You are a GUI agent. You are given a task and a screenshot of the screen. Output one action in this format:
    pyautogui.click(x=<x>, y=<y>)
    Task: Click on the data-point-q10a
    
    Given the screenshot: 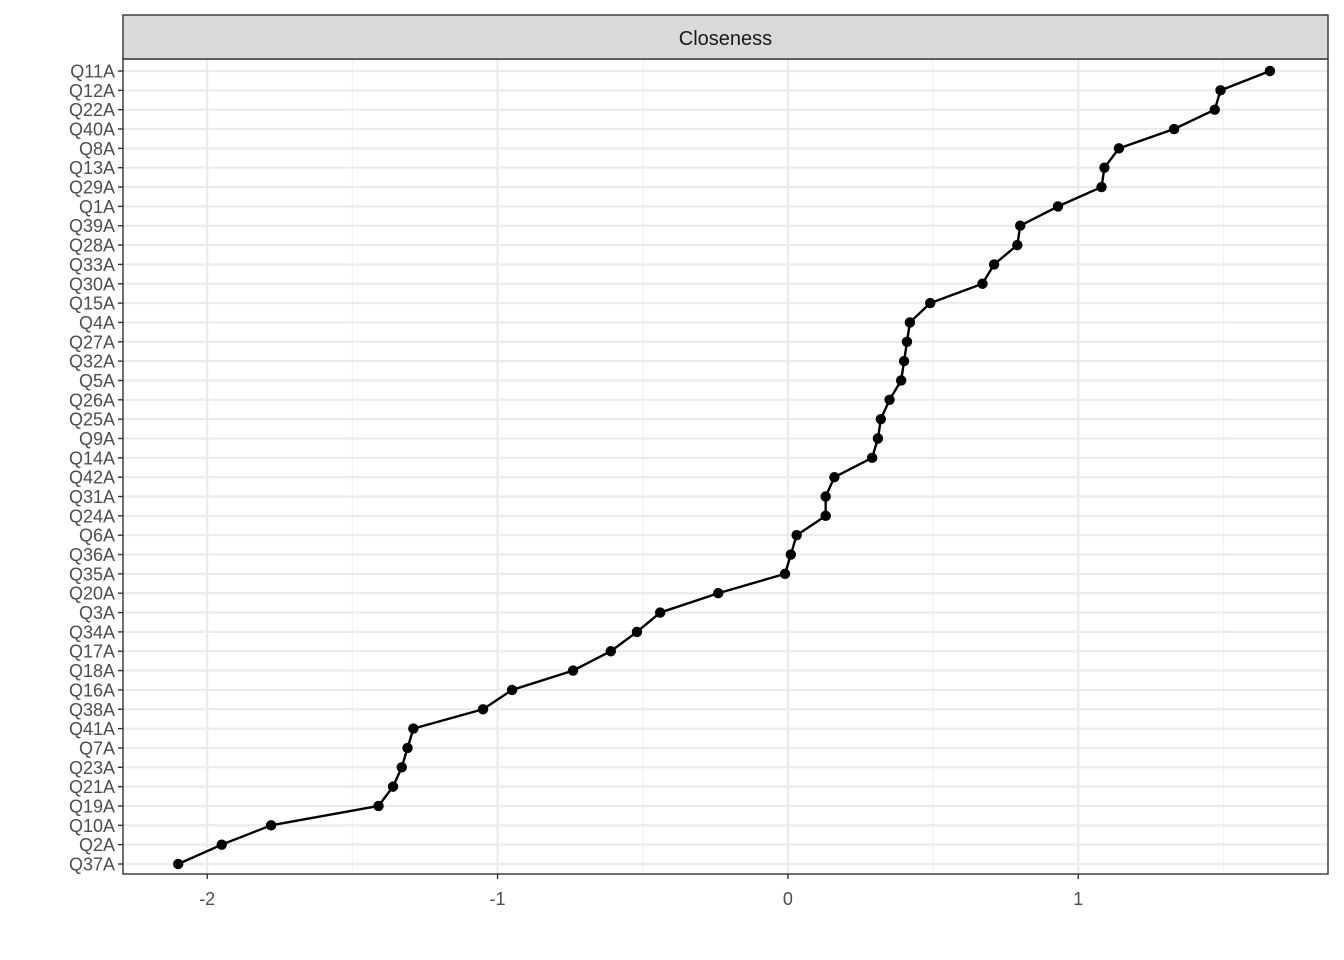 What is the action you would take?
    pyautogui.click(x=271, y=825)
    